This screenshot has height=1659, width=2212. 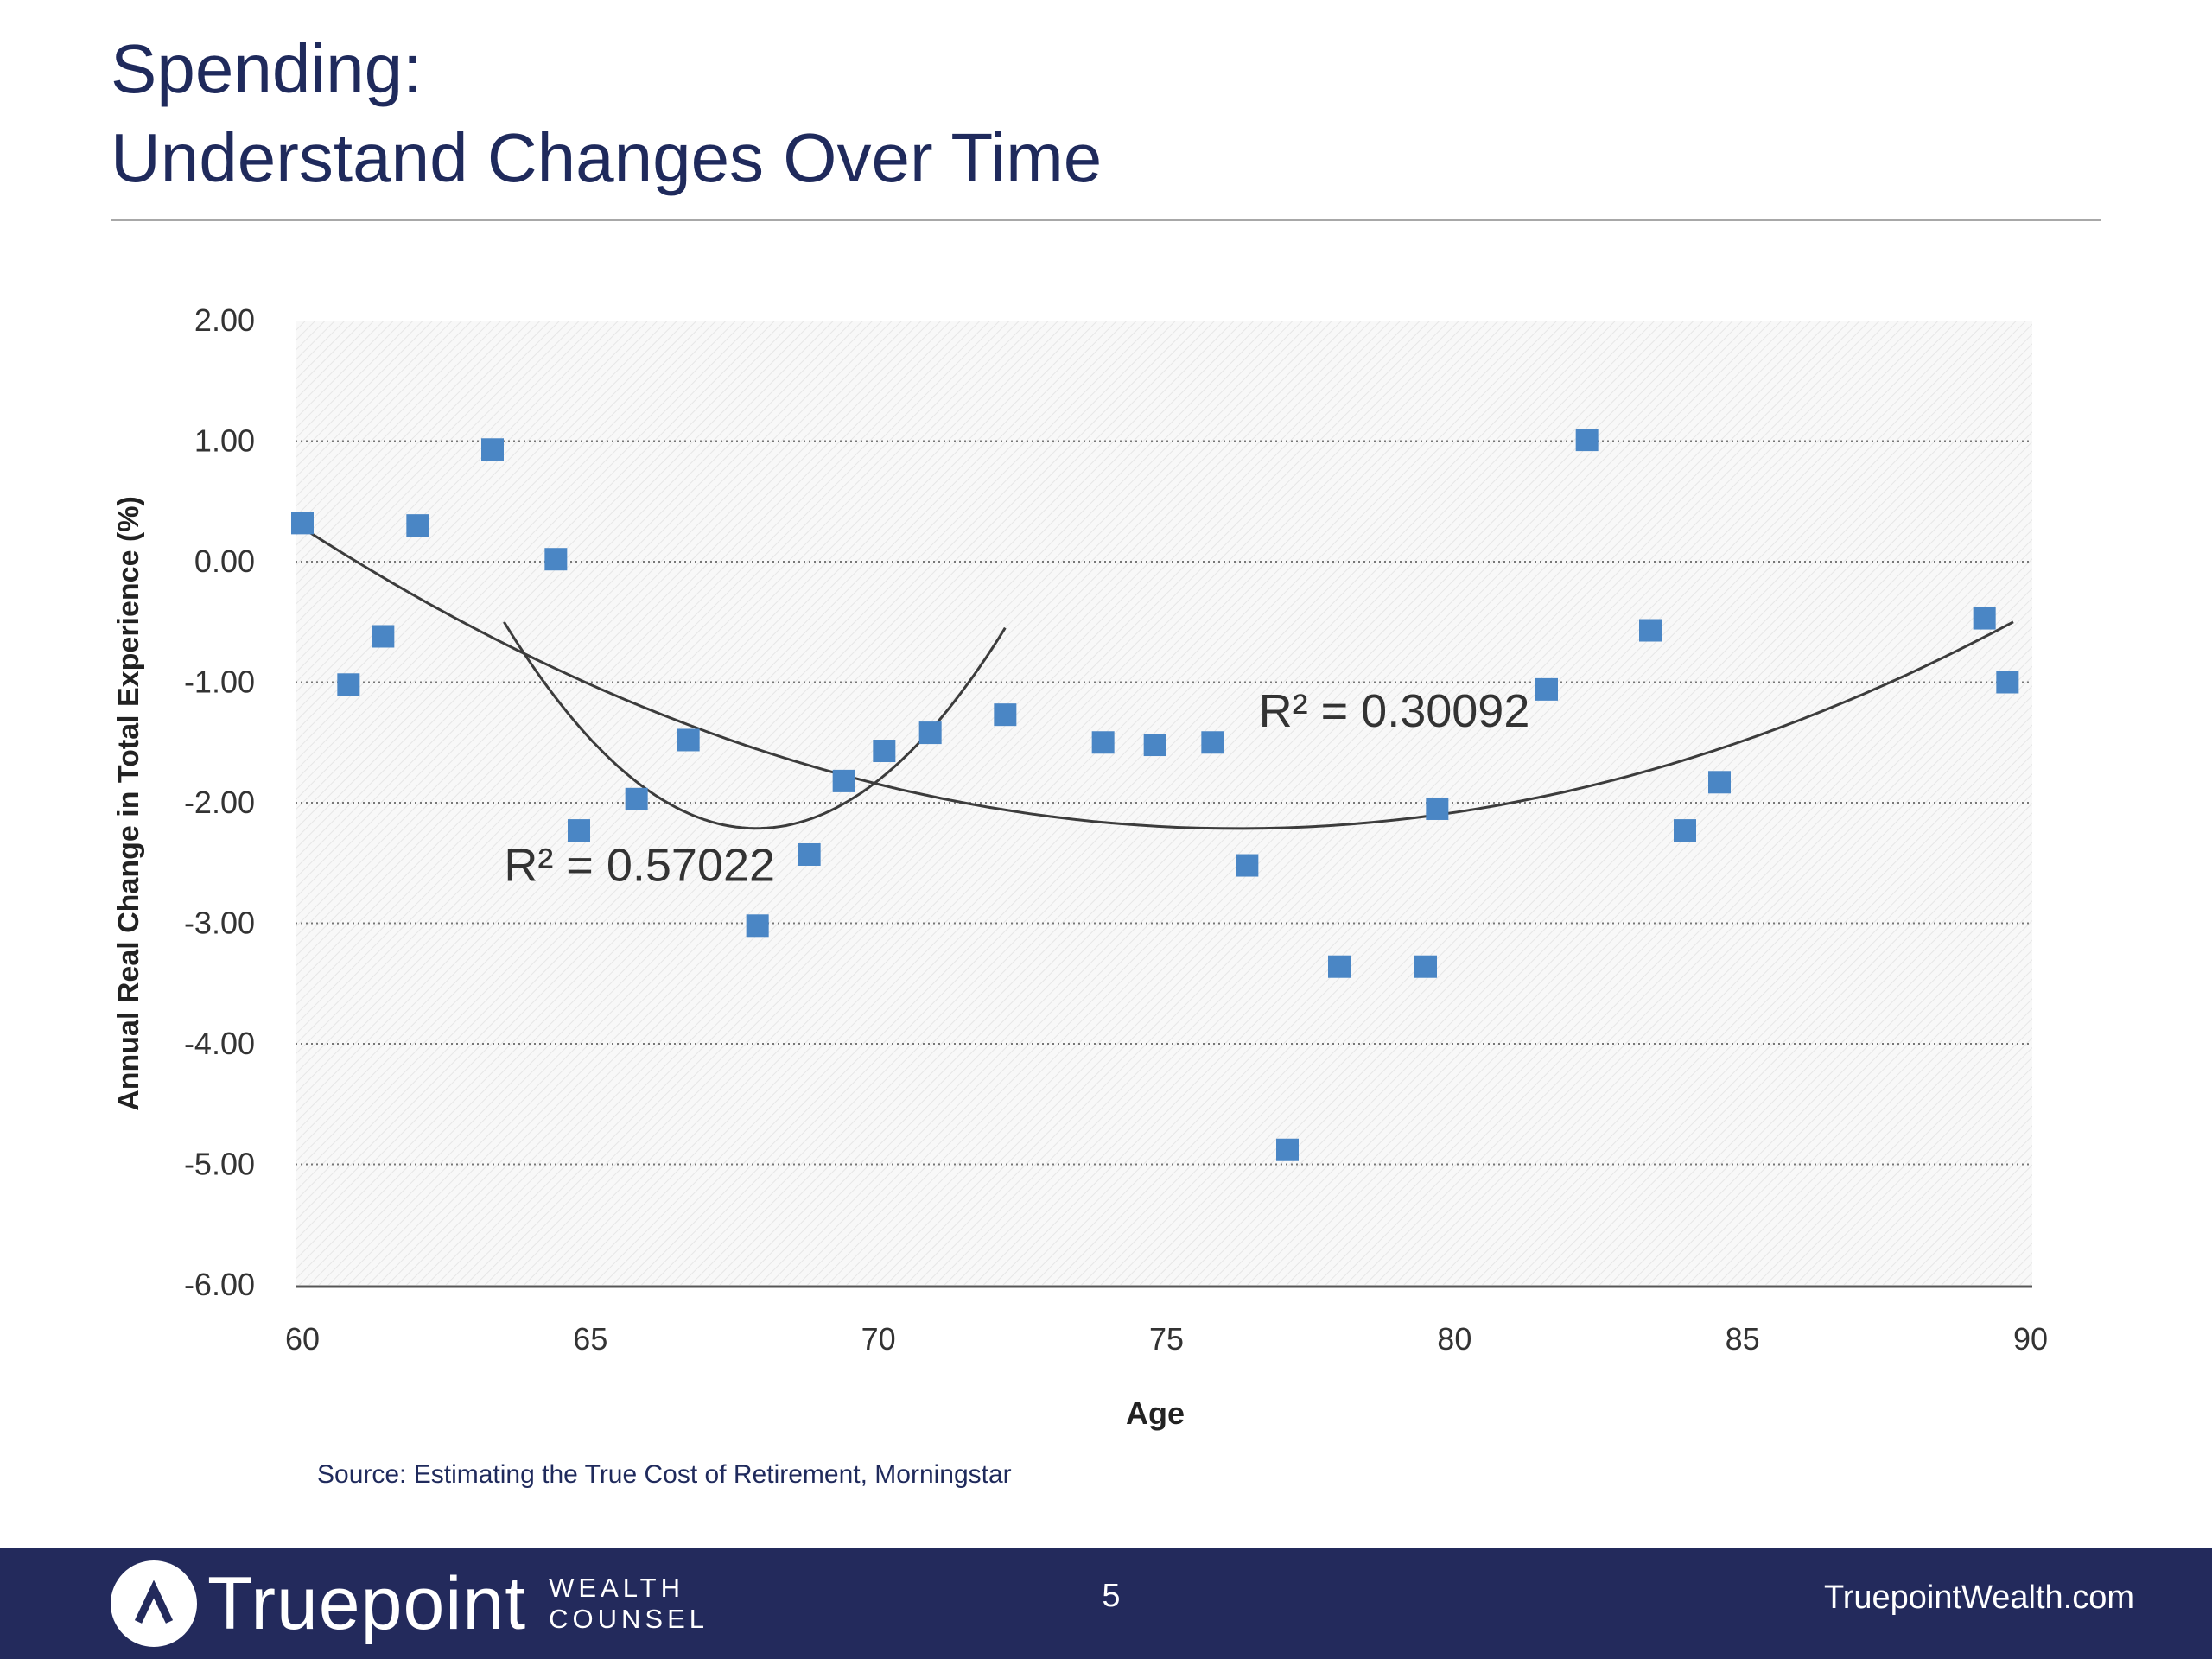 I want to click on y-tick-label: -3.00, so click(x=219, y=923).